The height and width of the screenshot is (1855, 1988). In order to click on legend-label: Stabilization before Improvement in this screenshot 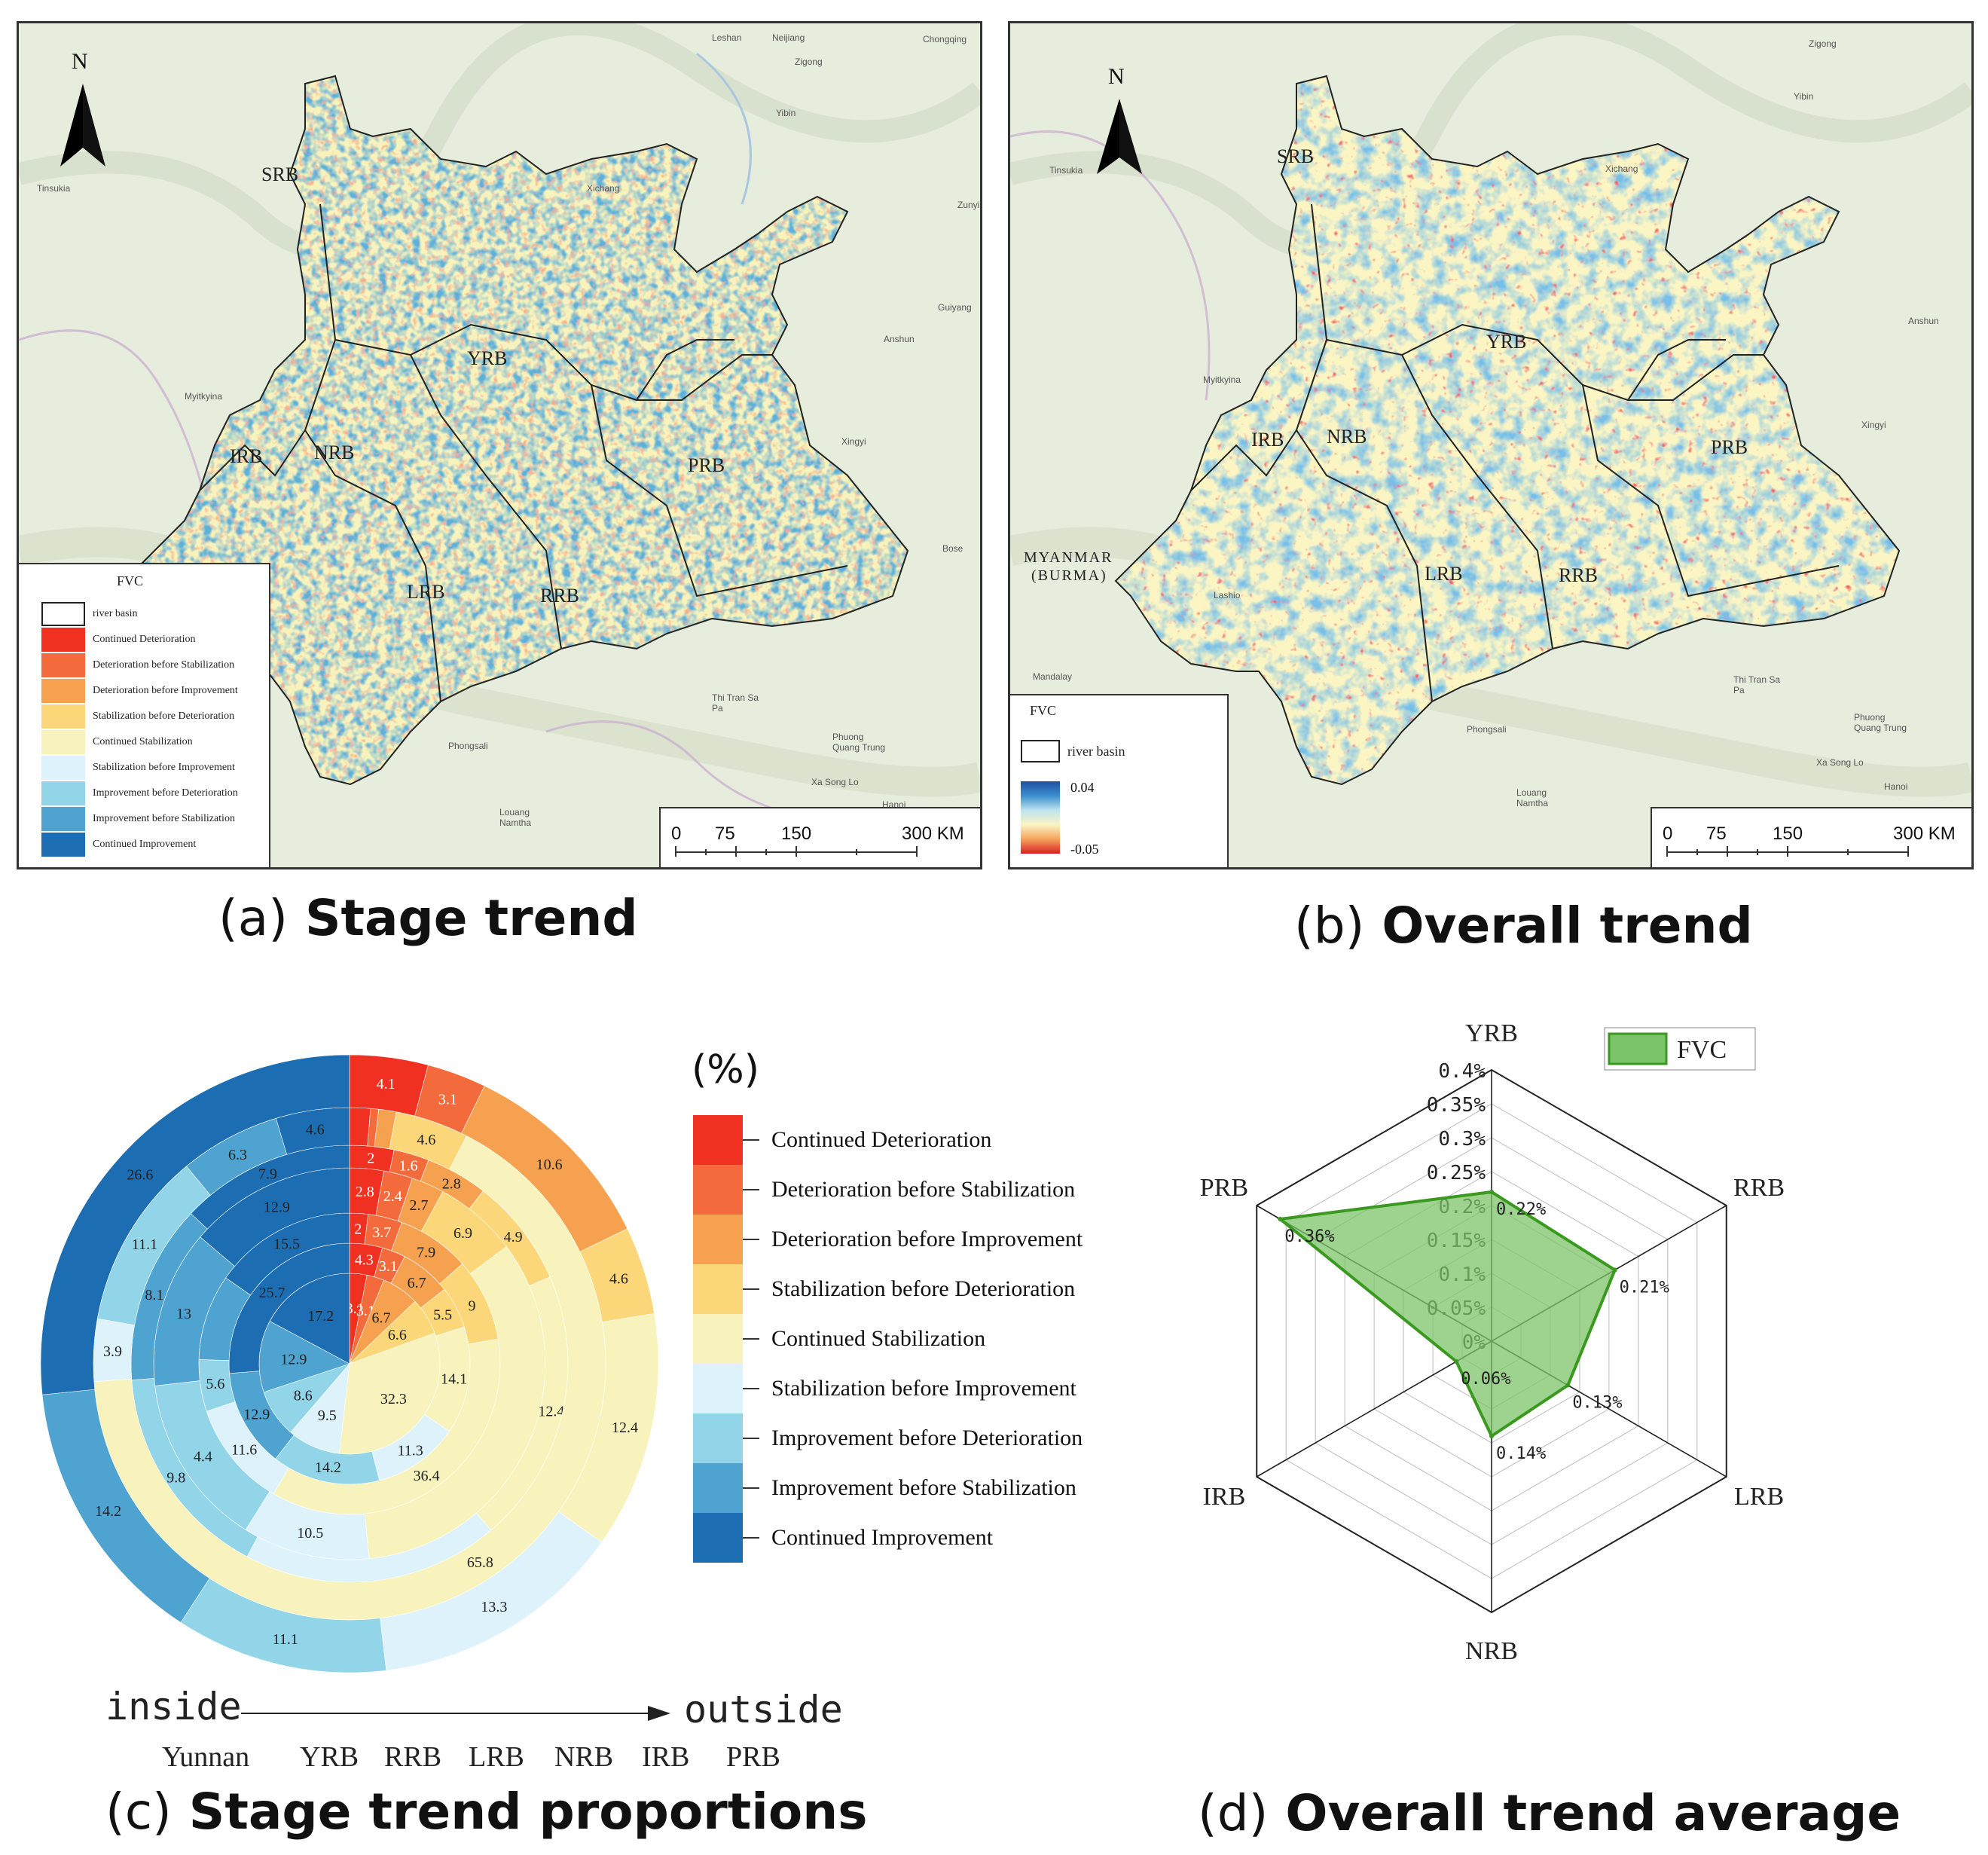, I will do `click(923, 1388)`.